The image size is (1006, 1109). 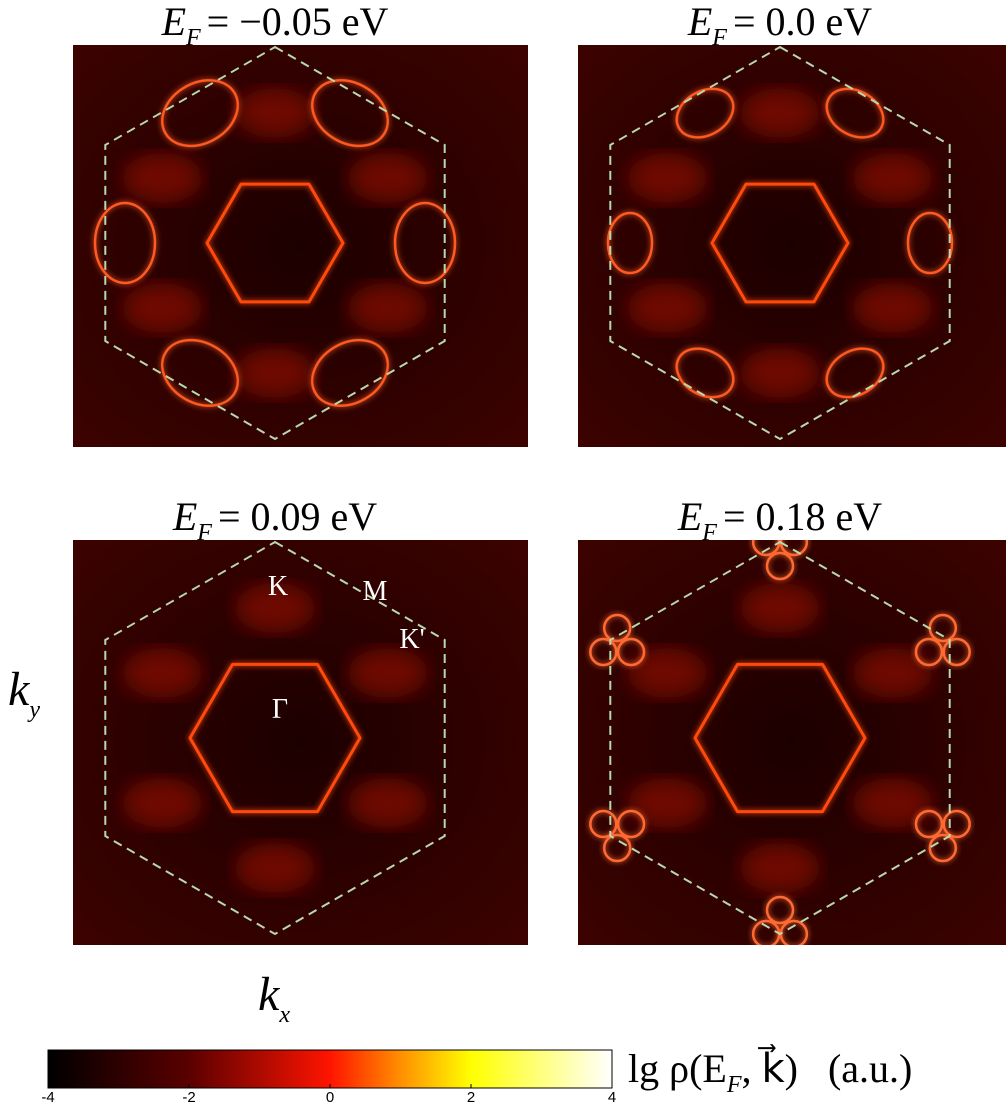 What do you see at coordinates (330, 1069) in the screenshot?
I see `colorbar` at bounding box center [330, 1069].